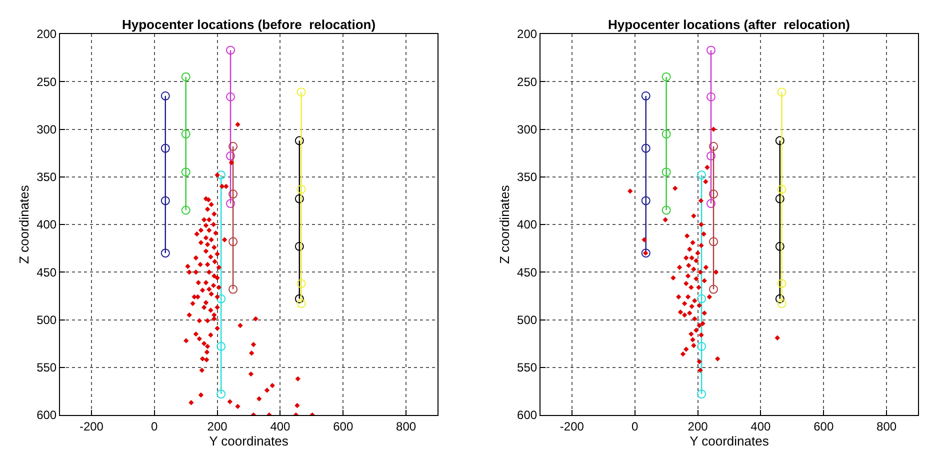 The height and width of the screenshot is (457, 938). Describe the element at coordinates (46, 81) in the screenshot. I see `y-tick-label: 250` at that location.